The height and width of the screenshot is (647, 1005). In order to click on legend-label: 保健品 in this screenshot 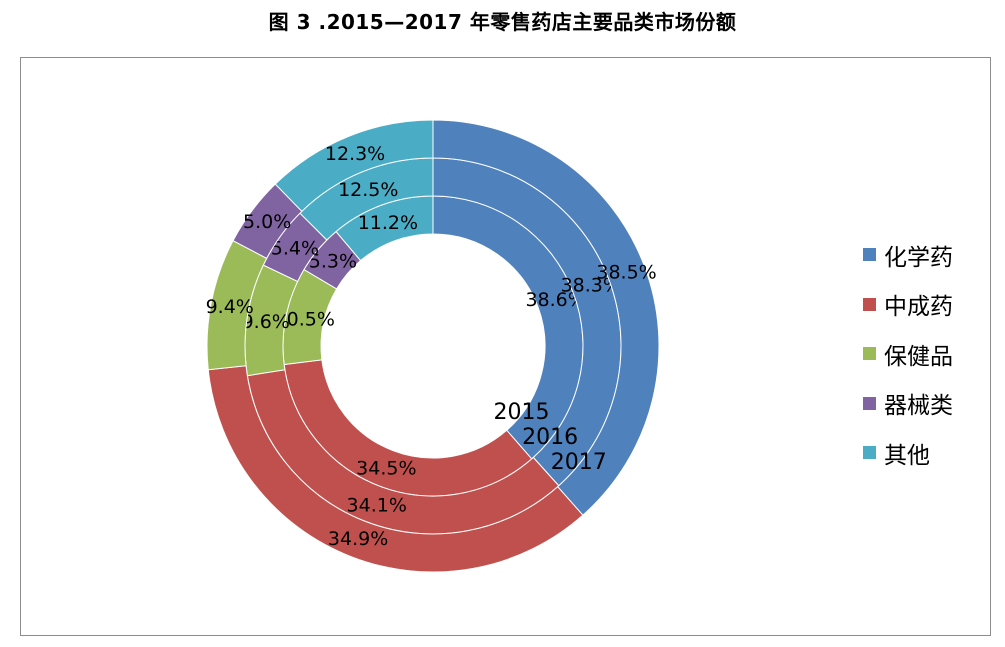, I will do `click(918, 356)`.